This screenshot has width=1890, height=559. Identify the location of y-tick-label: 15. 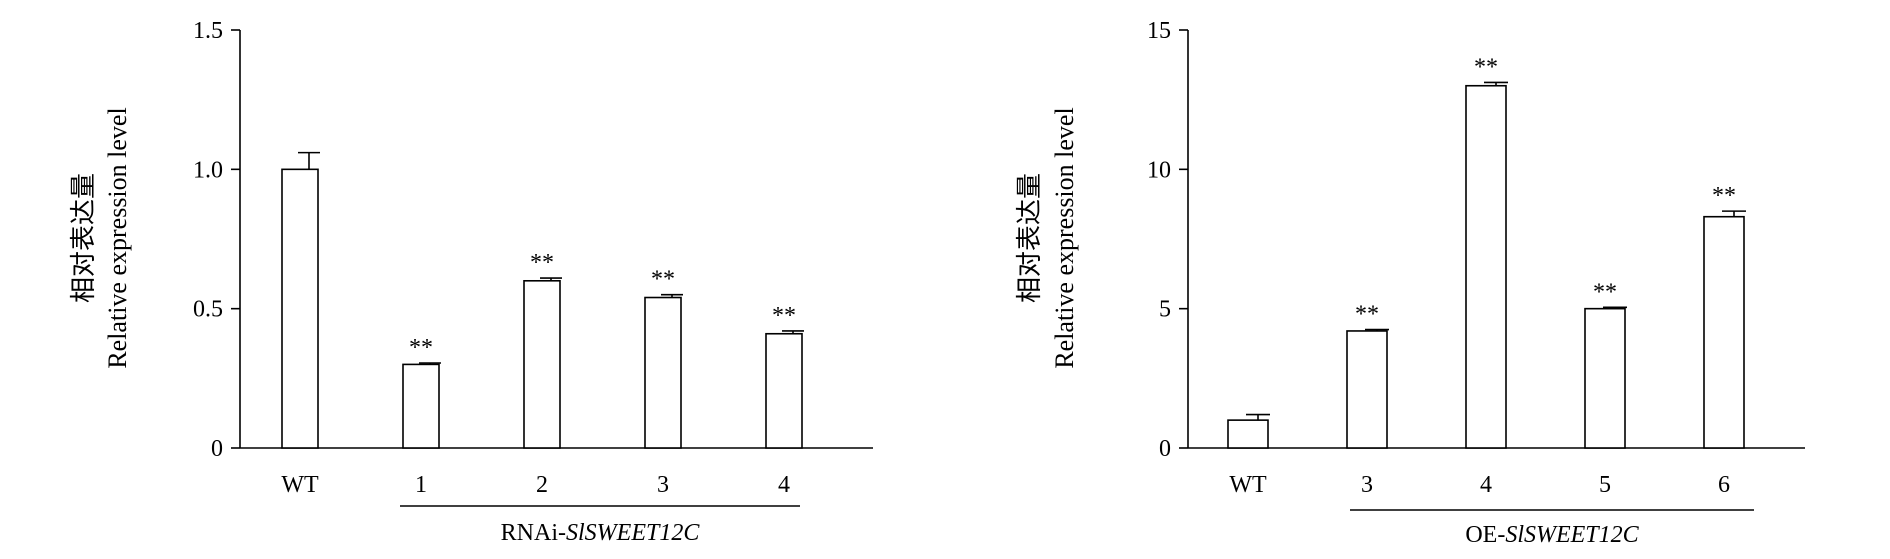
(1159, 31).